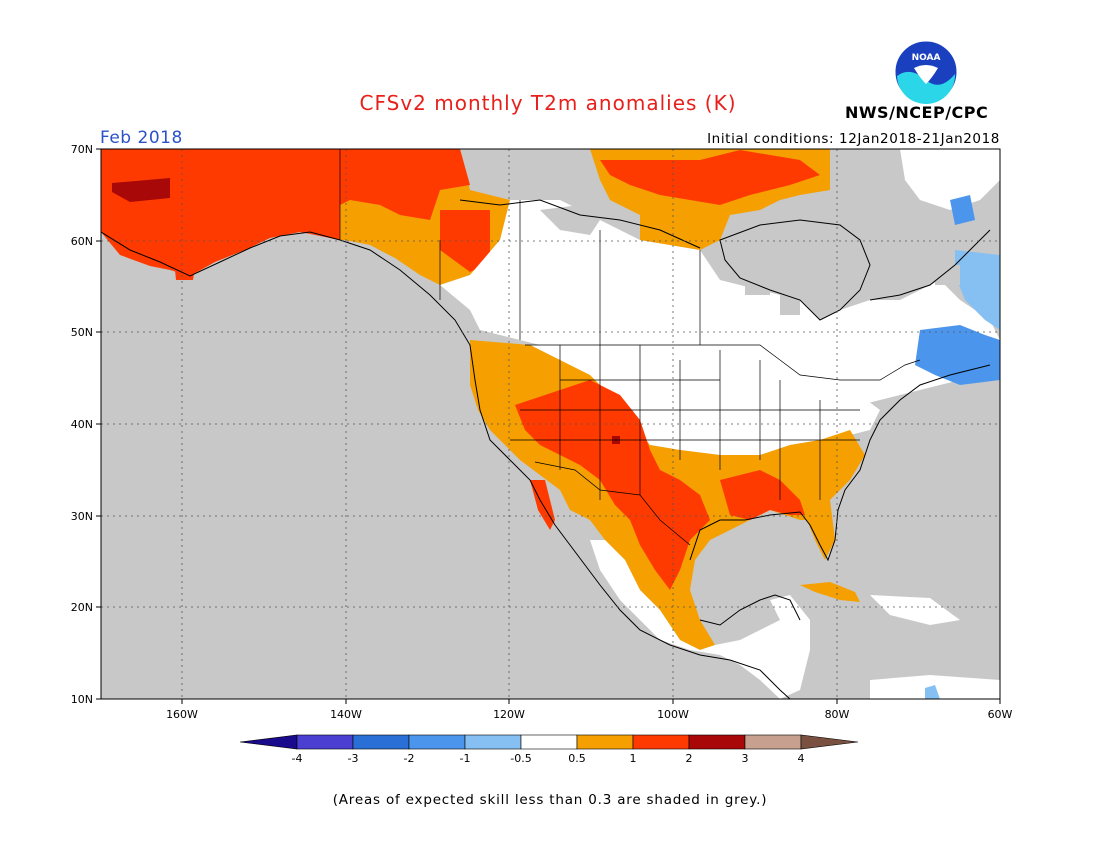 Image resolution: width=1100 pixels, height=850 pixels. Describe the element at coordinates (932, 692) in the screenshot. I see `south-america-cold` at that location.